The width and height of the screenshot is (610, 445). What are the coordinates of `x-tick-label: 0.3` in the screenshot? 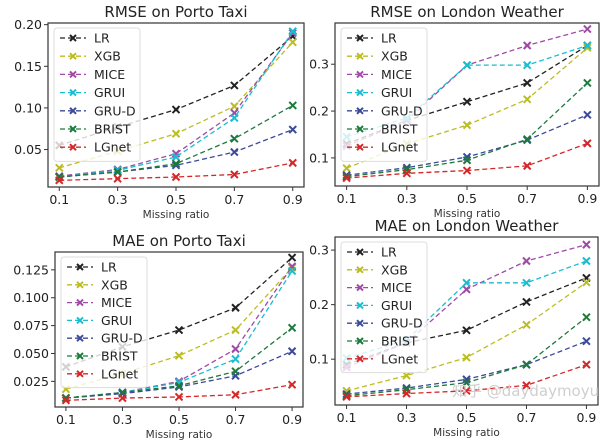 It's located at (123, 419).